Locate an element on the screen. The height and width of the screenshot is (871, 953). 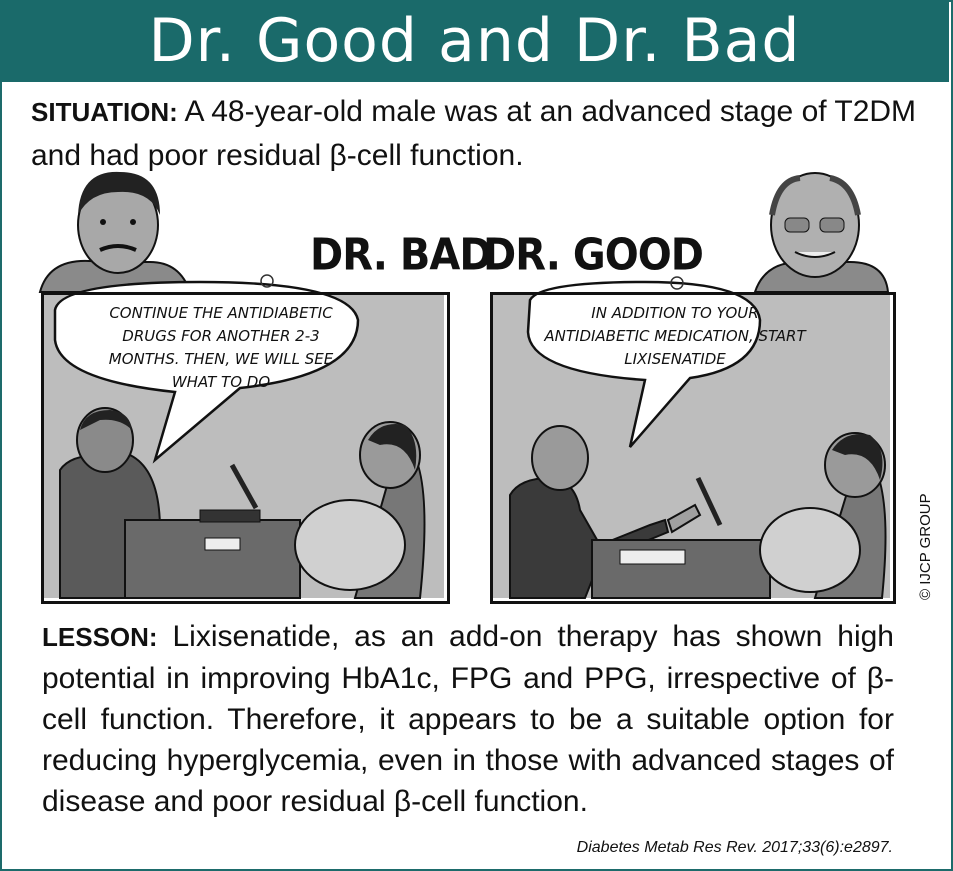
dr-bad-portrait is located at coordinates (115, 232).